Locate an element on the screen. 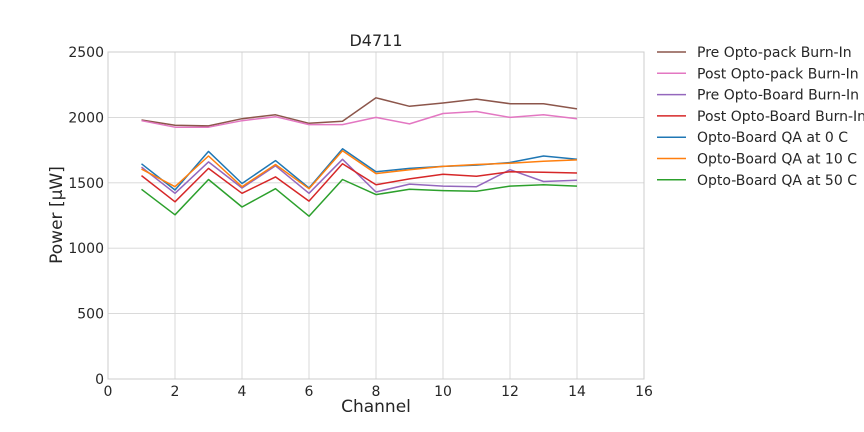 Image resolution: width=864 pixels, height=432 pixels. x-tick-label: 12 is located at coordinates (510, 392).